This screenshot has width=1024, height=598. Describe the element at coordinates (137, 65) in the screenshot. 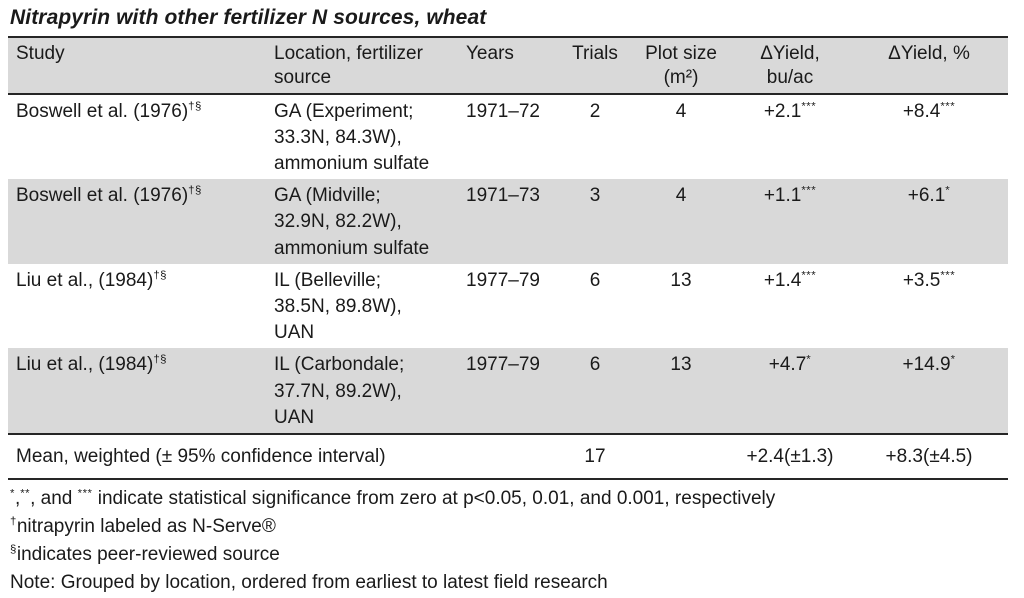

I see `col-header-study: Study` at that location.